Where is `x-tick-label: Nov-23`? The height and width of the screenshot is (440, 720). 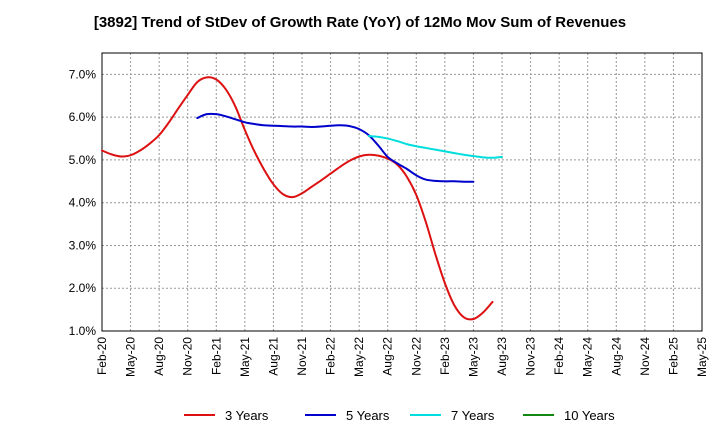 x-tick-label: Nov-23 is located at coordinates (531, 356).